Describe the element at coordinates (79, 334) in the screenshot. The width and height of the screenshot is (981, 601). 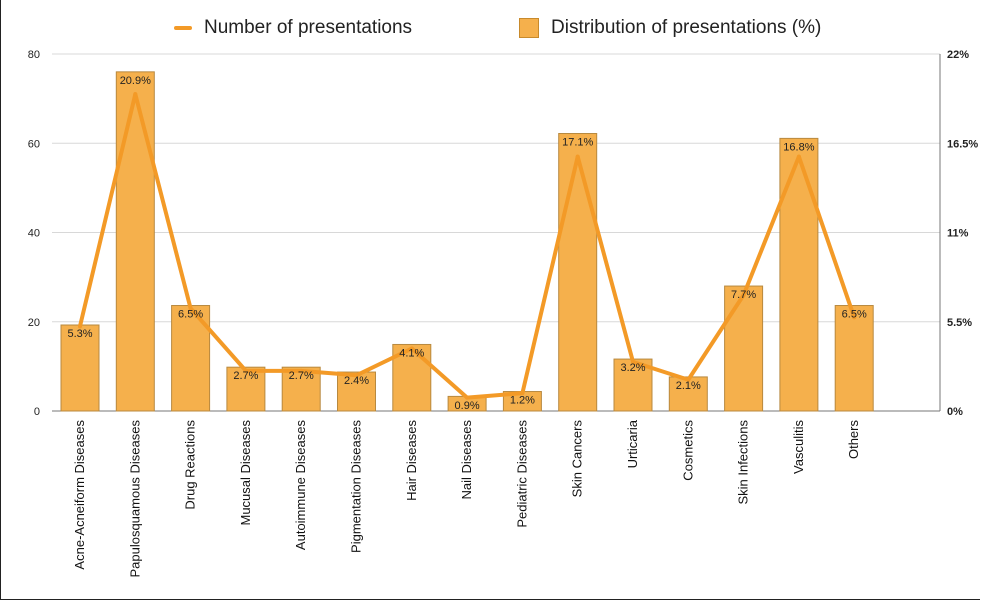
I see `data-label: 5.3%` at that location.